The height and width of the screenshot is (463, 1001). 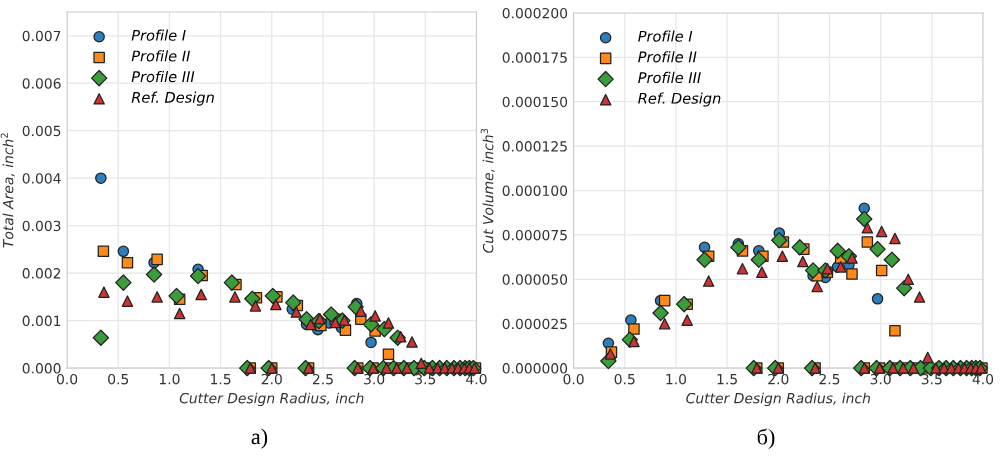 I want to click on y-tick-label: 0.003, so click(x=41, y=226).